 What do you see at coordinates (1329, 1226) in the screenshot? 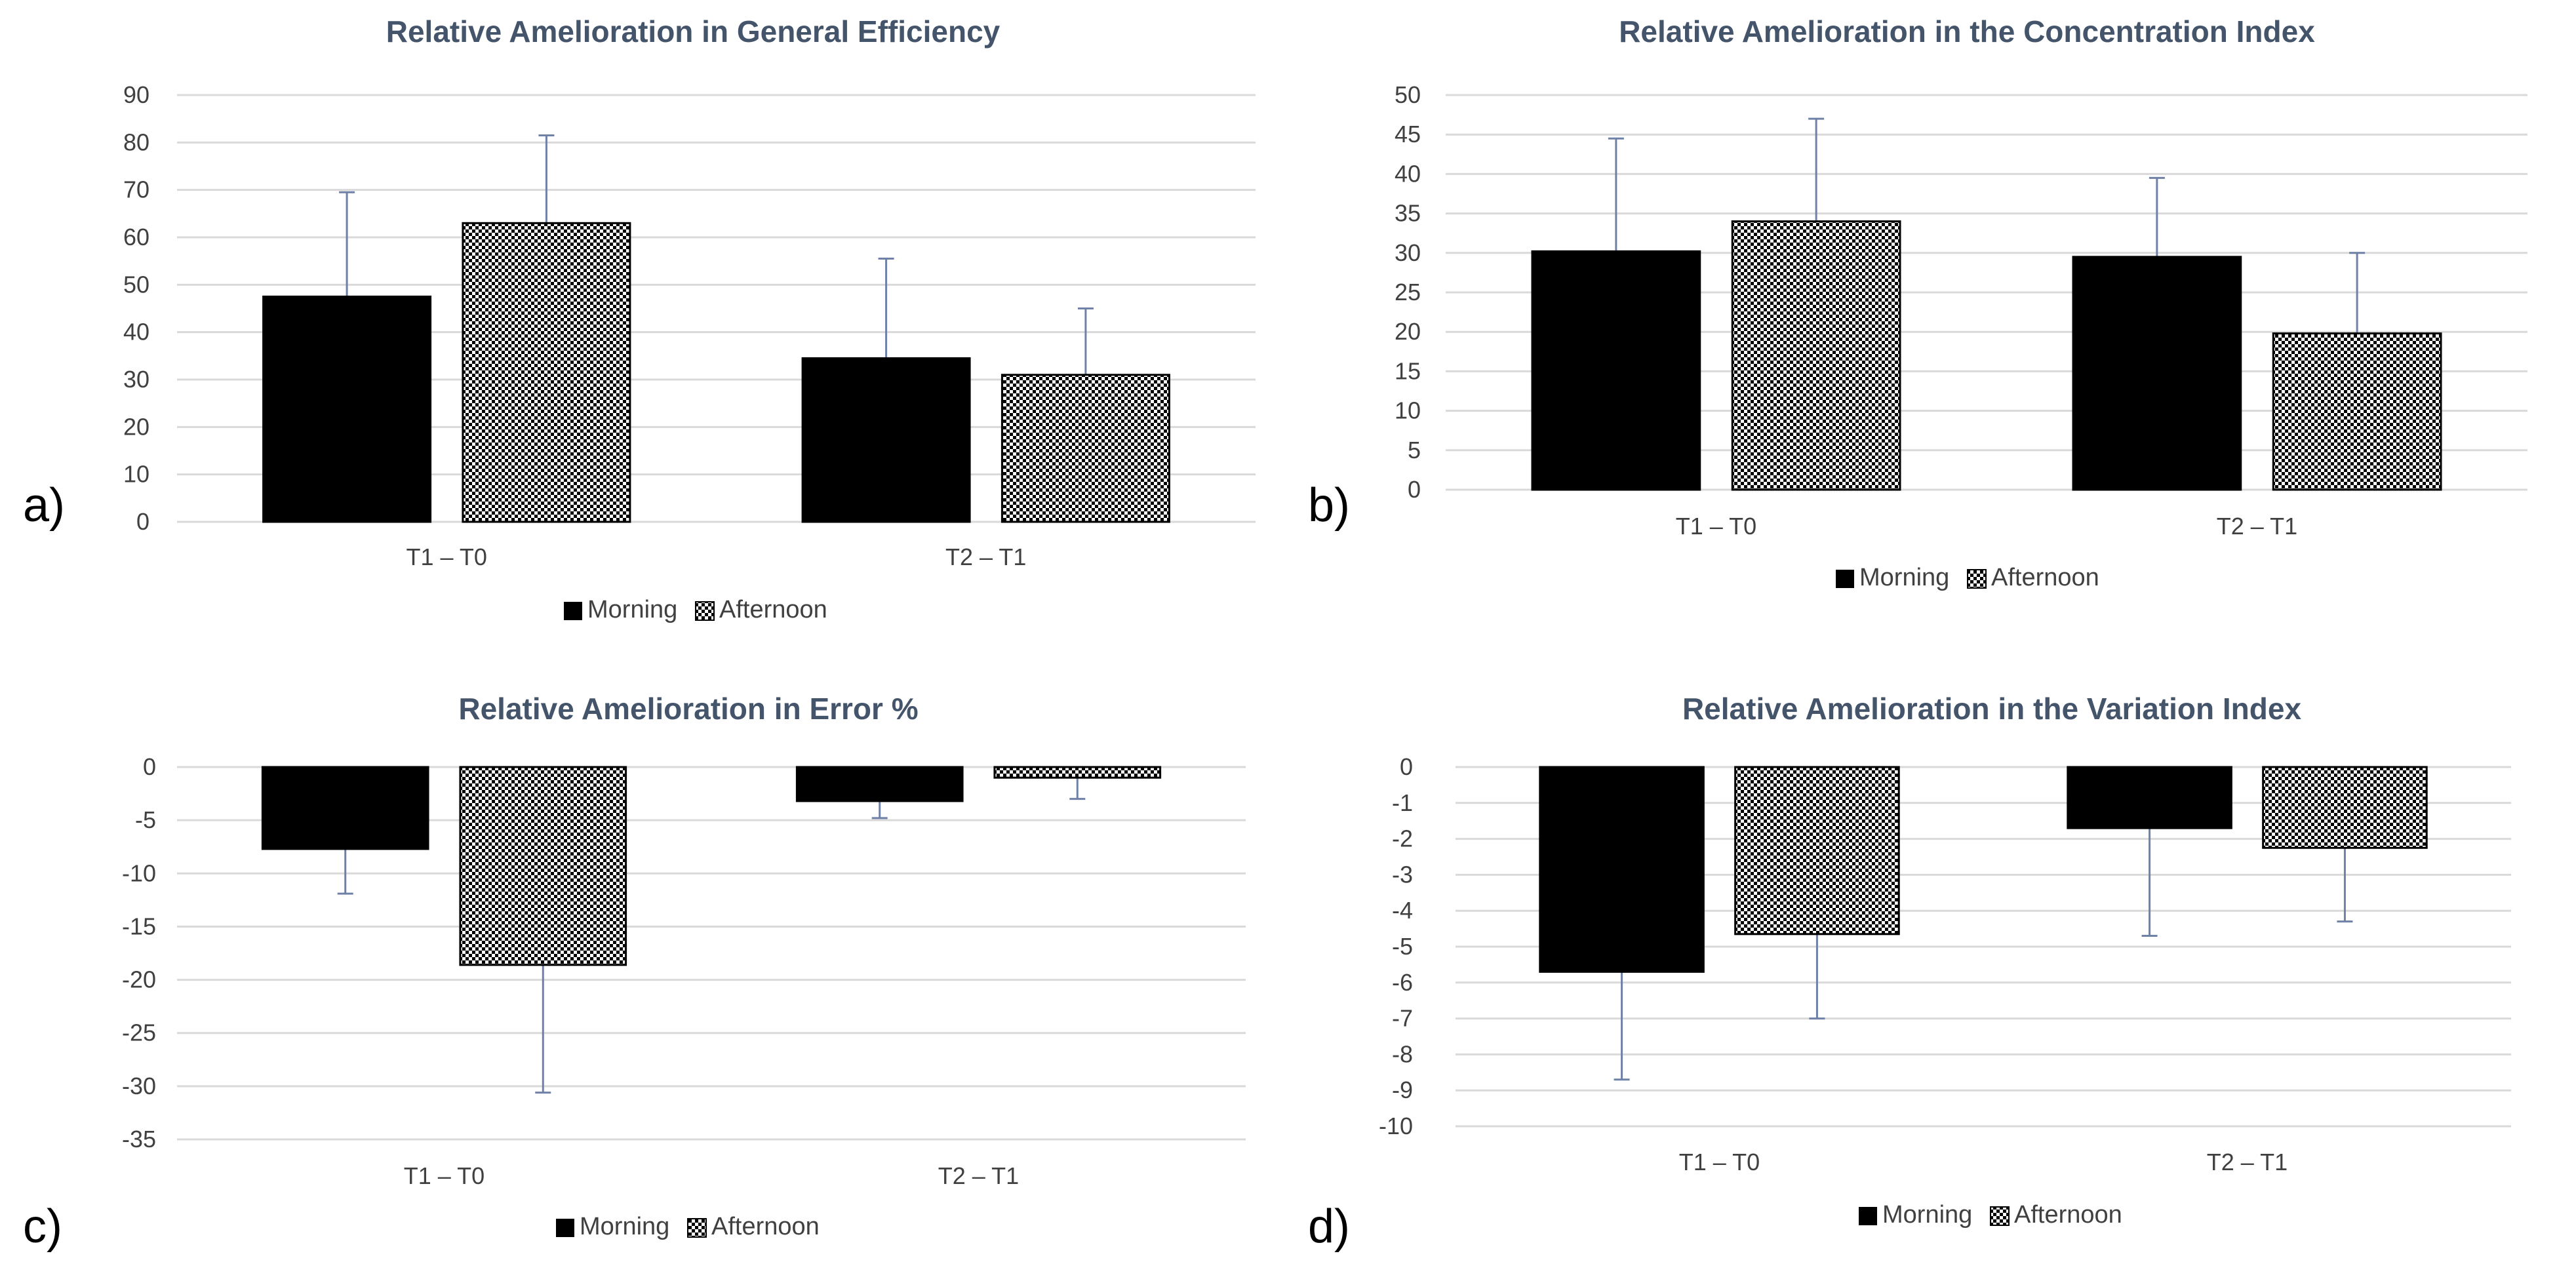
I see `panel-label: d)` at bounding box center [1329, 1226].